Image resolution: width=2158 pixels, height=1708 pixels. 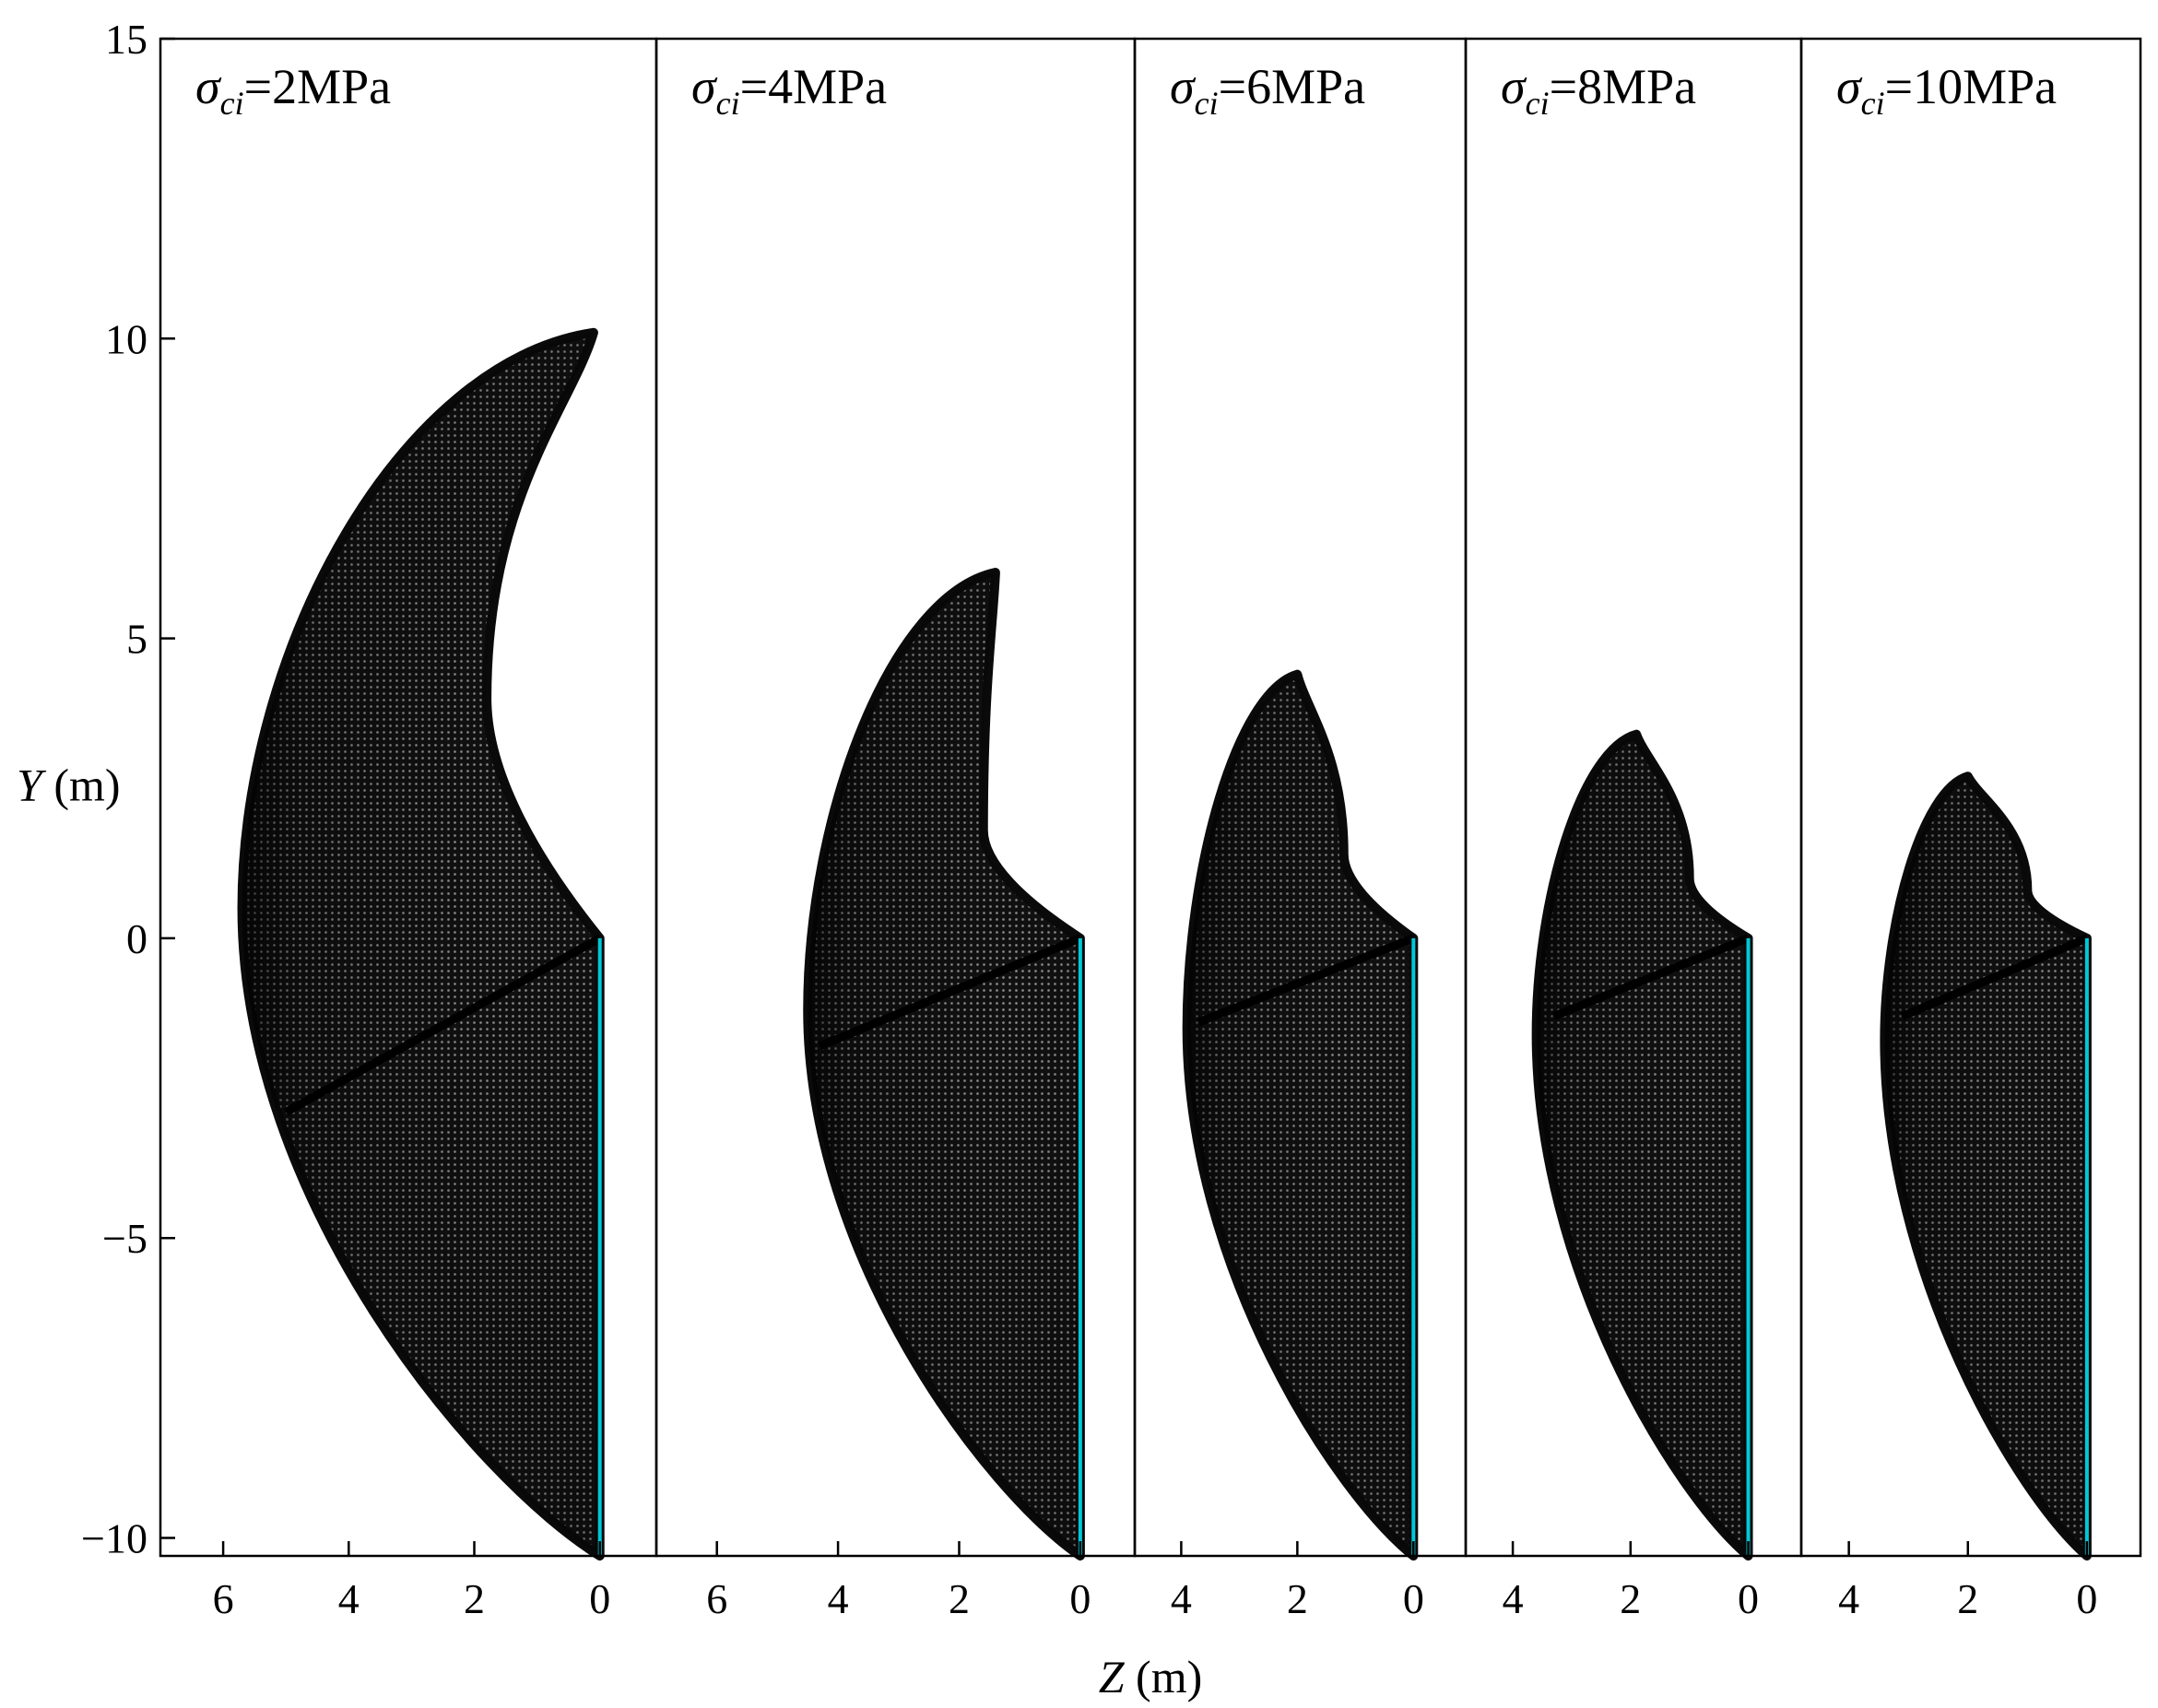 I want to click on y-tick-label: 5, so click(x=136, y=639).